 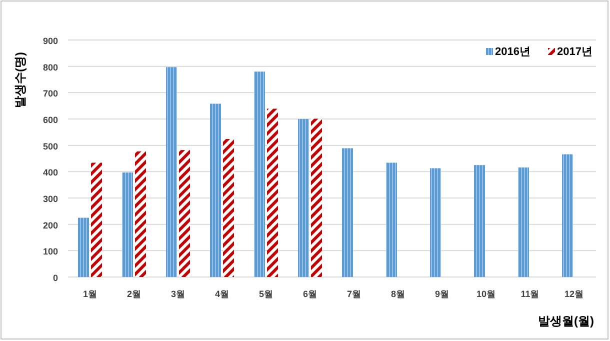 I want to click on x-tick-label: 3월, so click(x=178, y=294).